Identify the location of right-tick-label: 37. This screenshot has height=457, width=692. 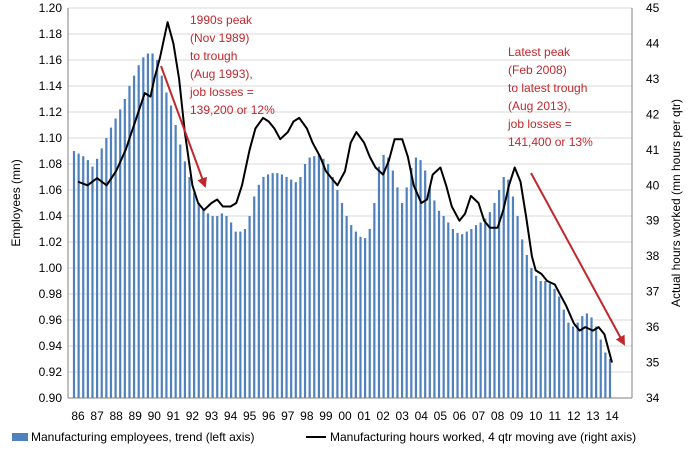
(653, 292).